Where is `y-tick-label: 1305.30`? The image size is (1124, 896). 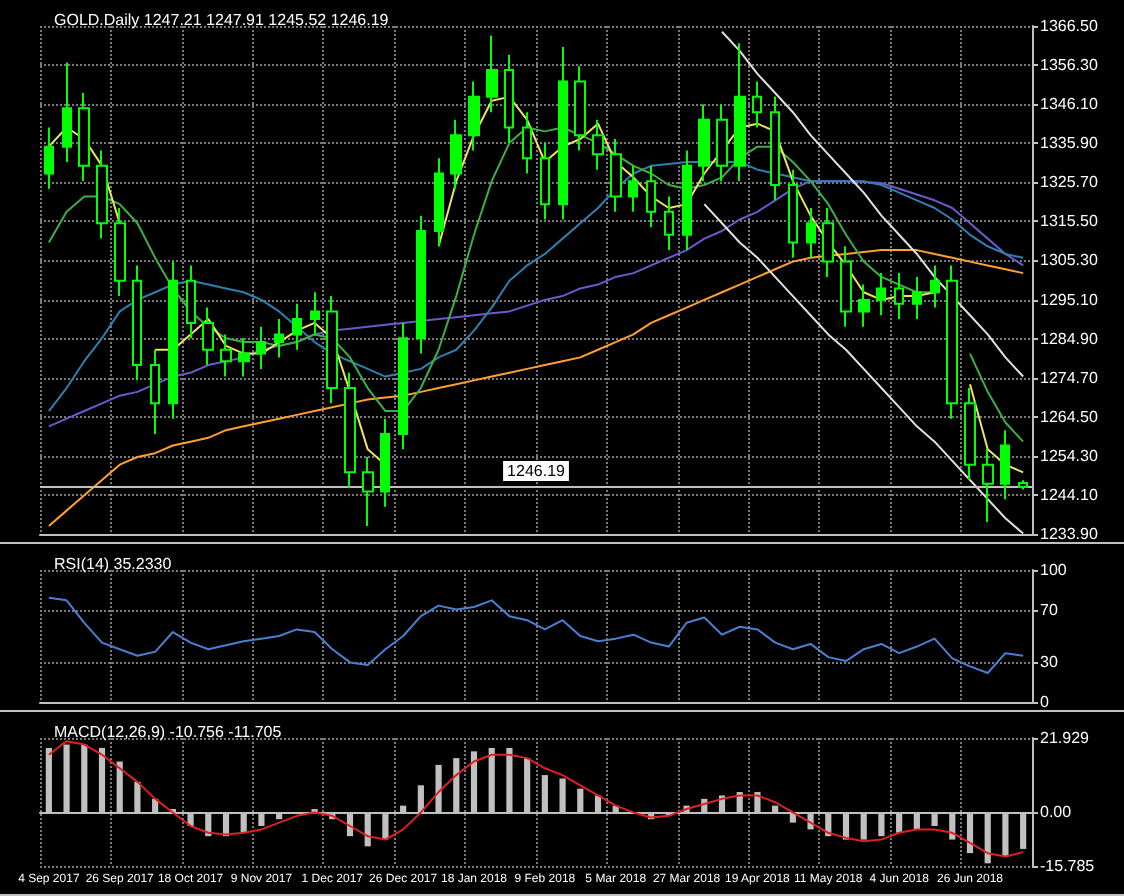
y-tick-label: 1305.30 is located at coordinates (1069, 260).